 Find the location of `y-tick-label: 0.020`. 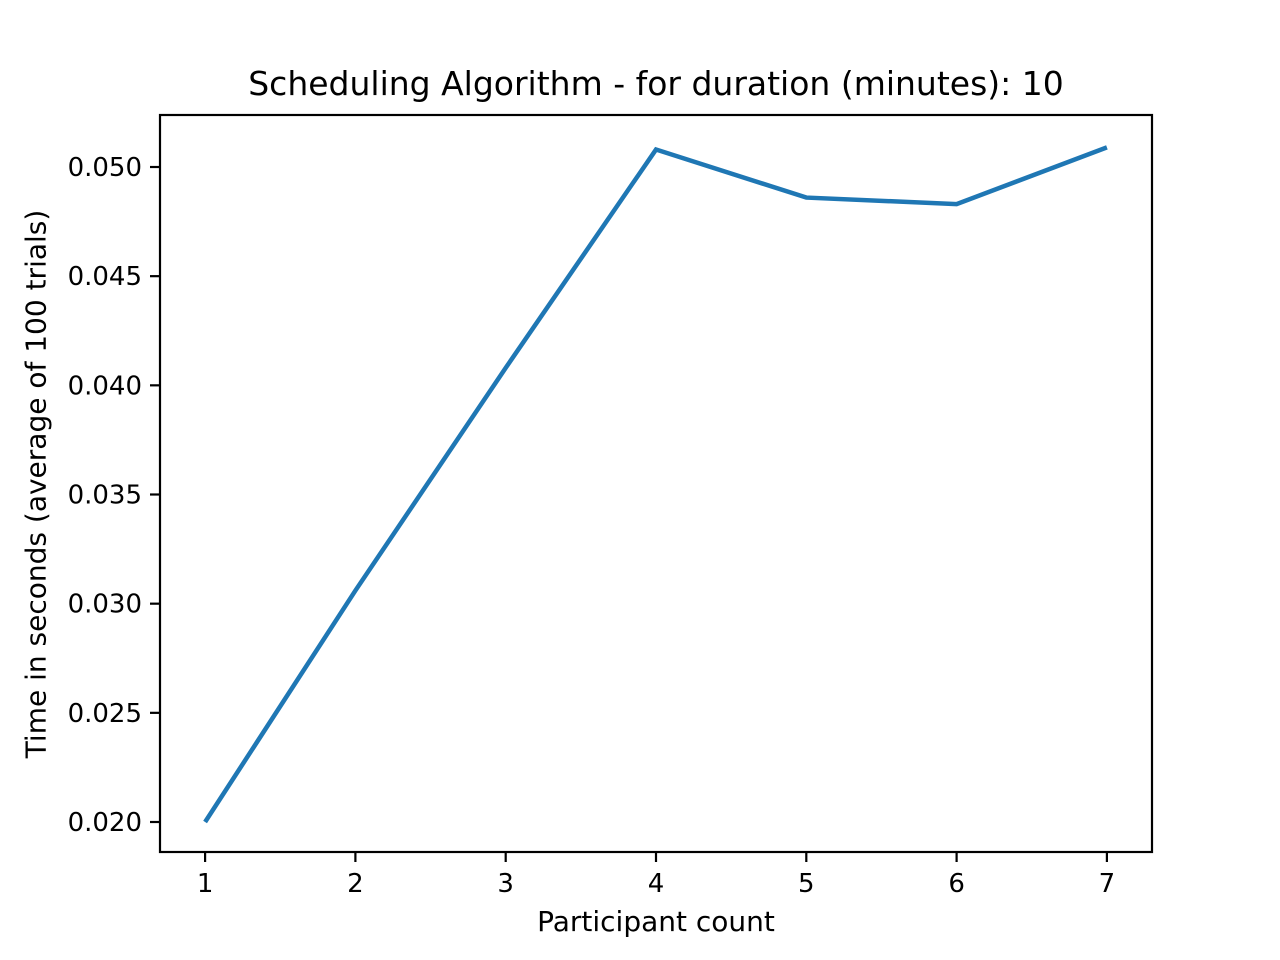

y-tick-label: 0.020 is located at coordinates (105, 823).